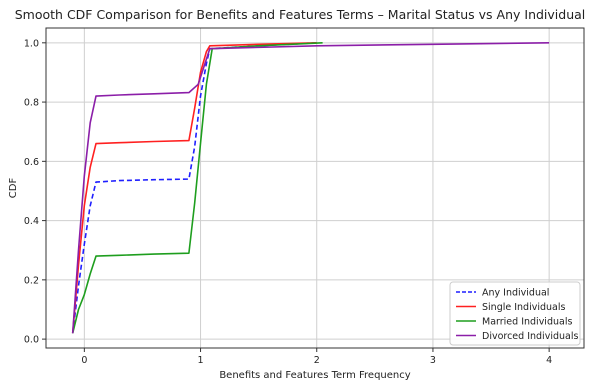 Image resolution: width=589 pixels, height=384 pixels. I want to click on x-axis-label: Benefits and Features Term Frequency, so click(314, 375).